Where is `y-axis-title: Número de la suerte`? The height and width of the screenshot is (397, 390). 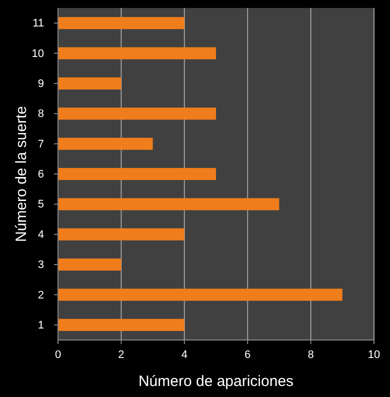
y-axis-title: Número de la suerte is located at coordinates (21, 174).